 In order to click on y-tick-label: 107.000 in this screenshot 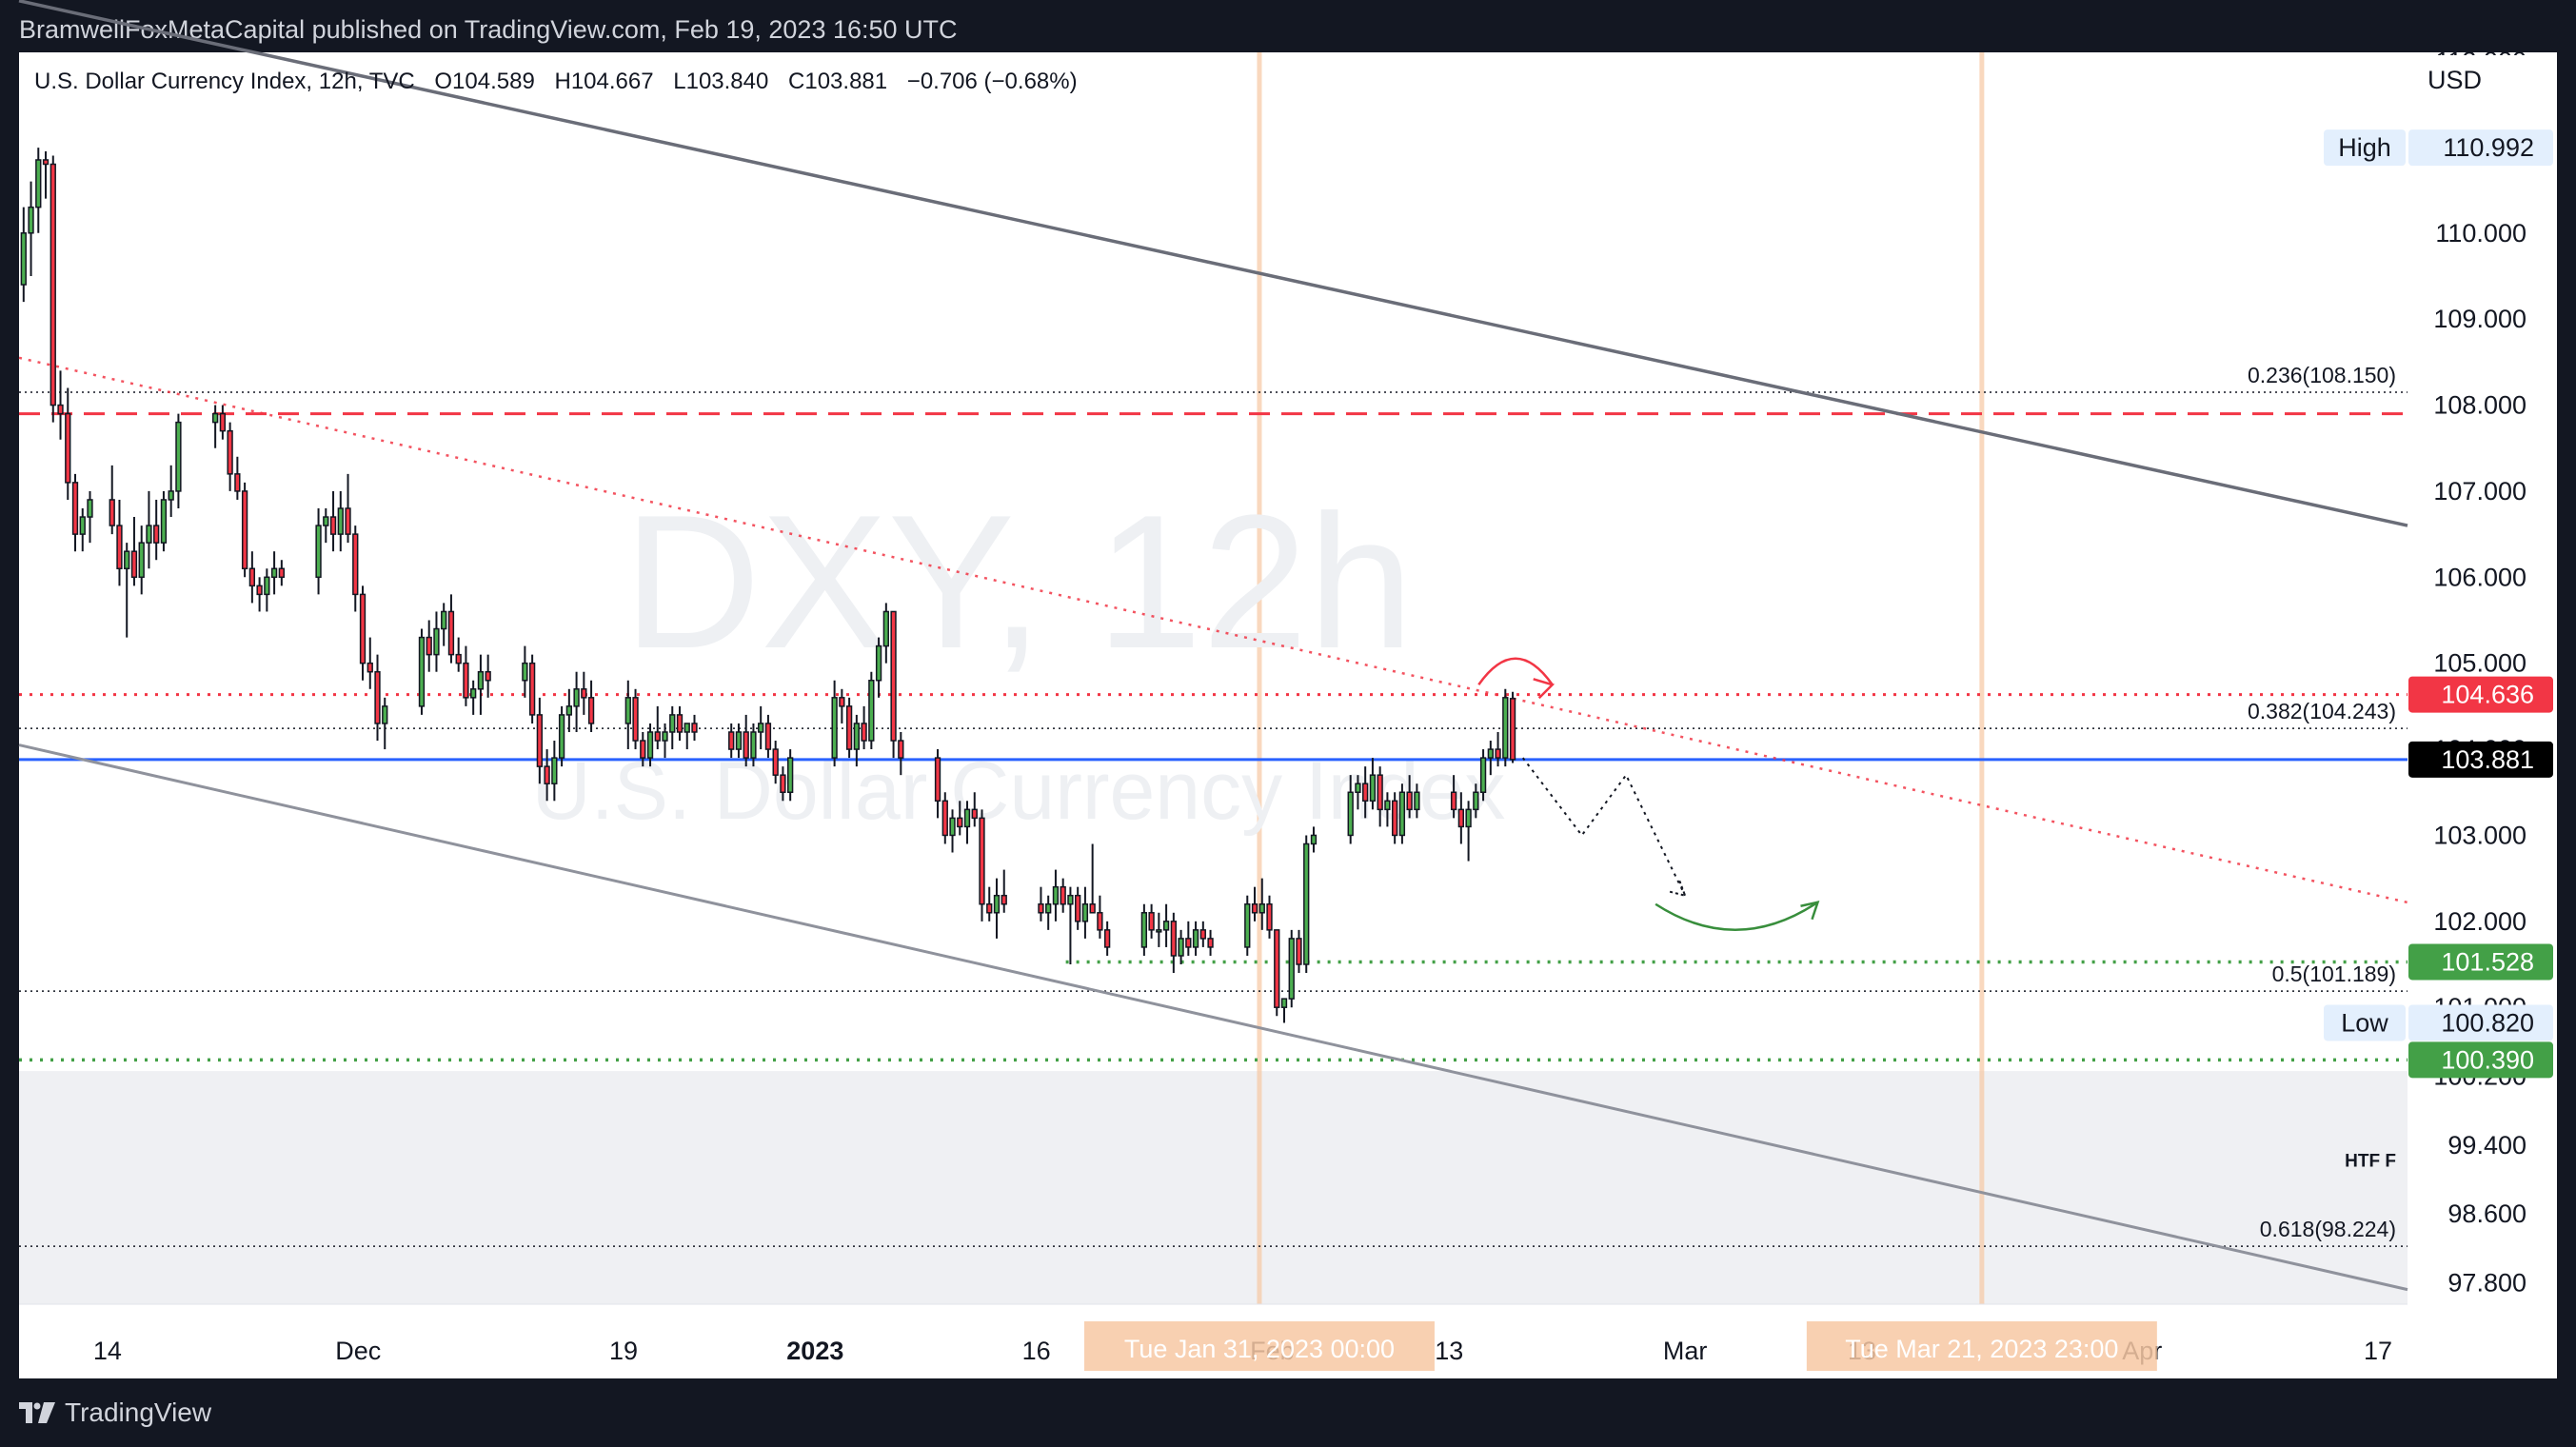, I will do `click(2479, 491)`.